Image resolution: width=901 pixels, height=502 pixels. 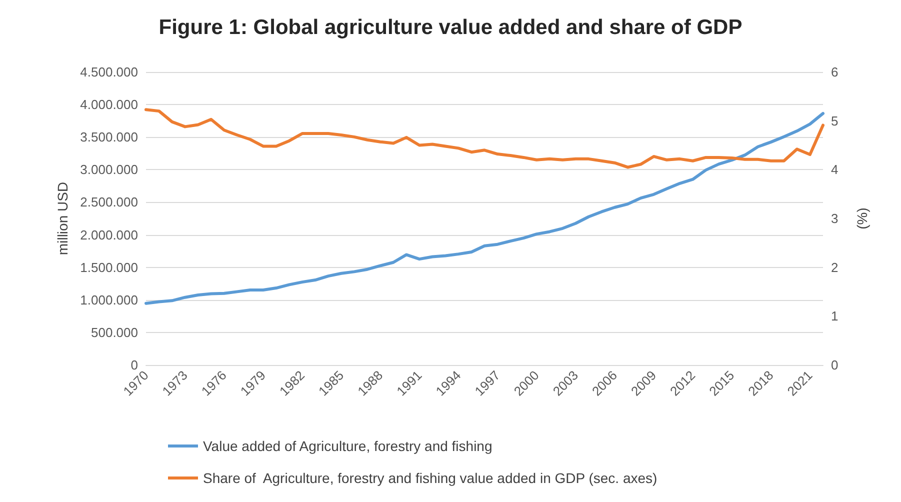 I want to click on y2-tick-label: 3, so click(x=834, y=218).